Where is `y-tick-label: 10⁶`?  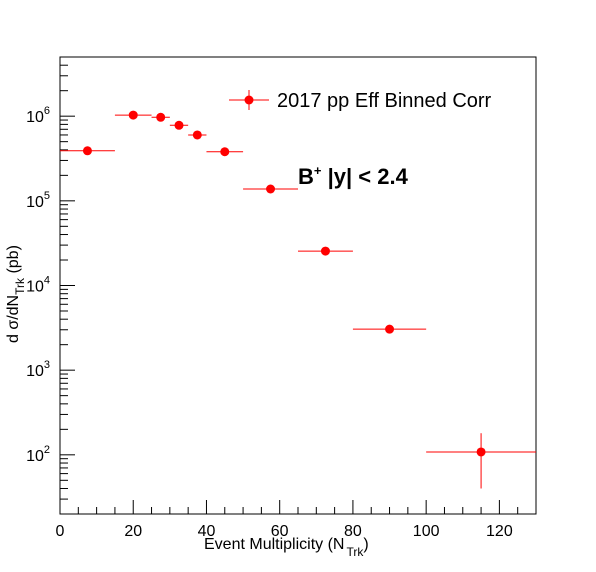 y-tick-label: 10⁶ is located at coordinates (38, 115).